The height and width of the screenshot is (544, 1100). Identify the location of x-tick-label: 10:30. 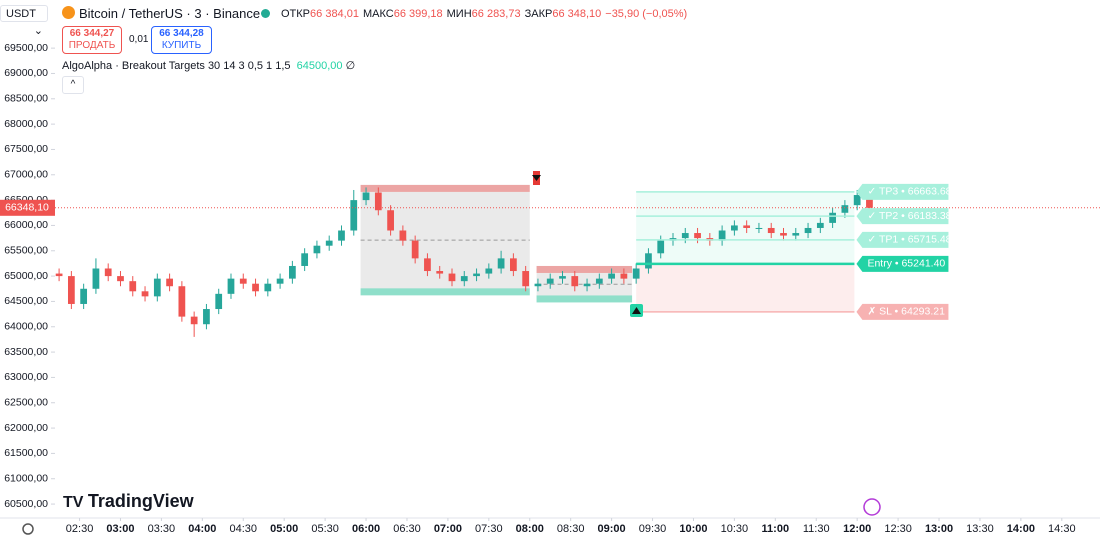
(735, 529).